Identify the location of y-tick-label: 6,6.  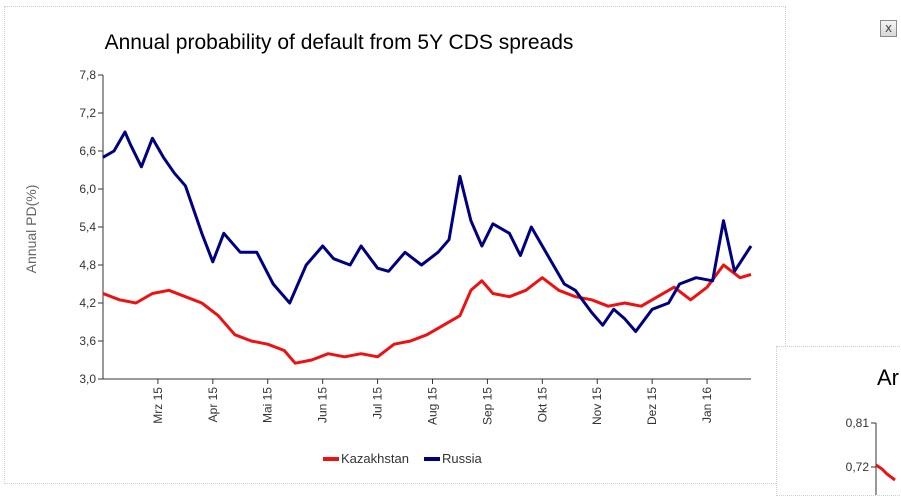
(87, 151).